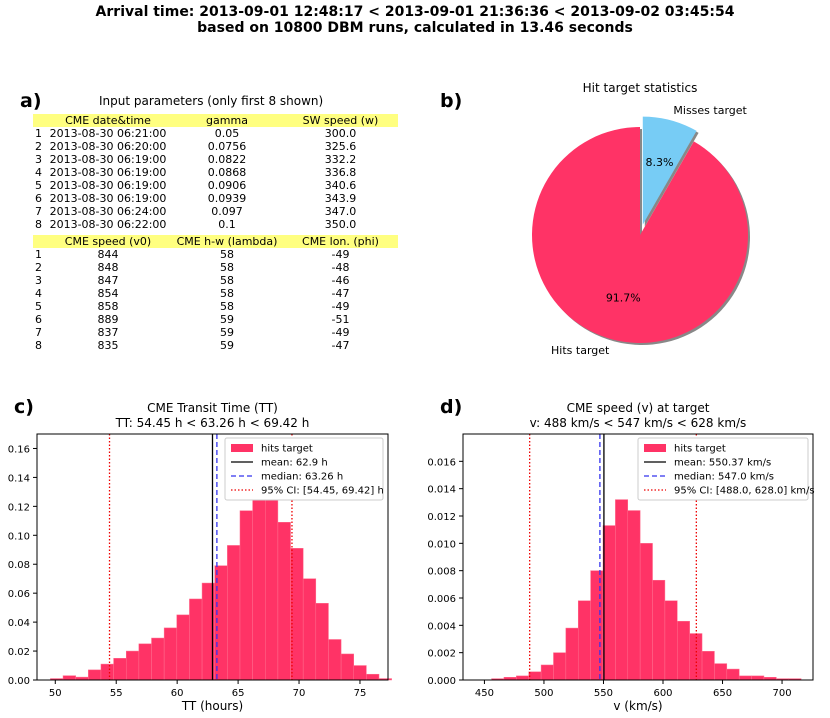  I want to click on speed-legend-swatch, so click(655, 448).